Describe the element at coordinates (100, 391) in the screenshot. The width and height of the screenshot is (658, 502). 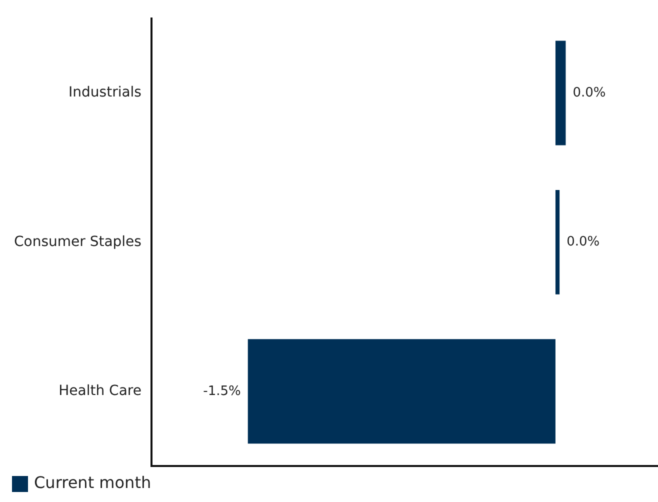
I see `y-tick-label: Health Care` at that location.